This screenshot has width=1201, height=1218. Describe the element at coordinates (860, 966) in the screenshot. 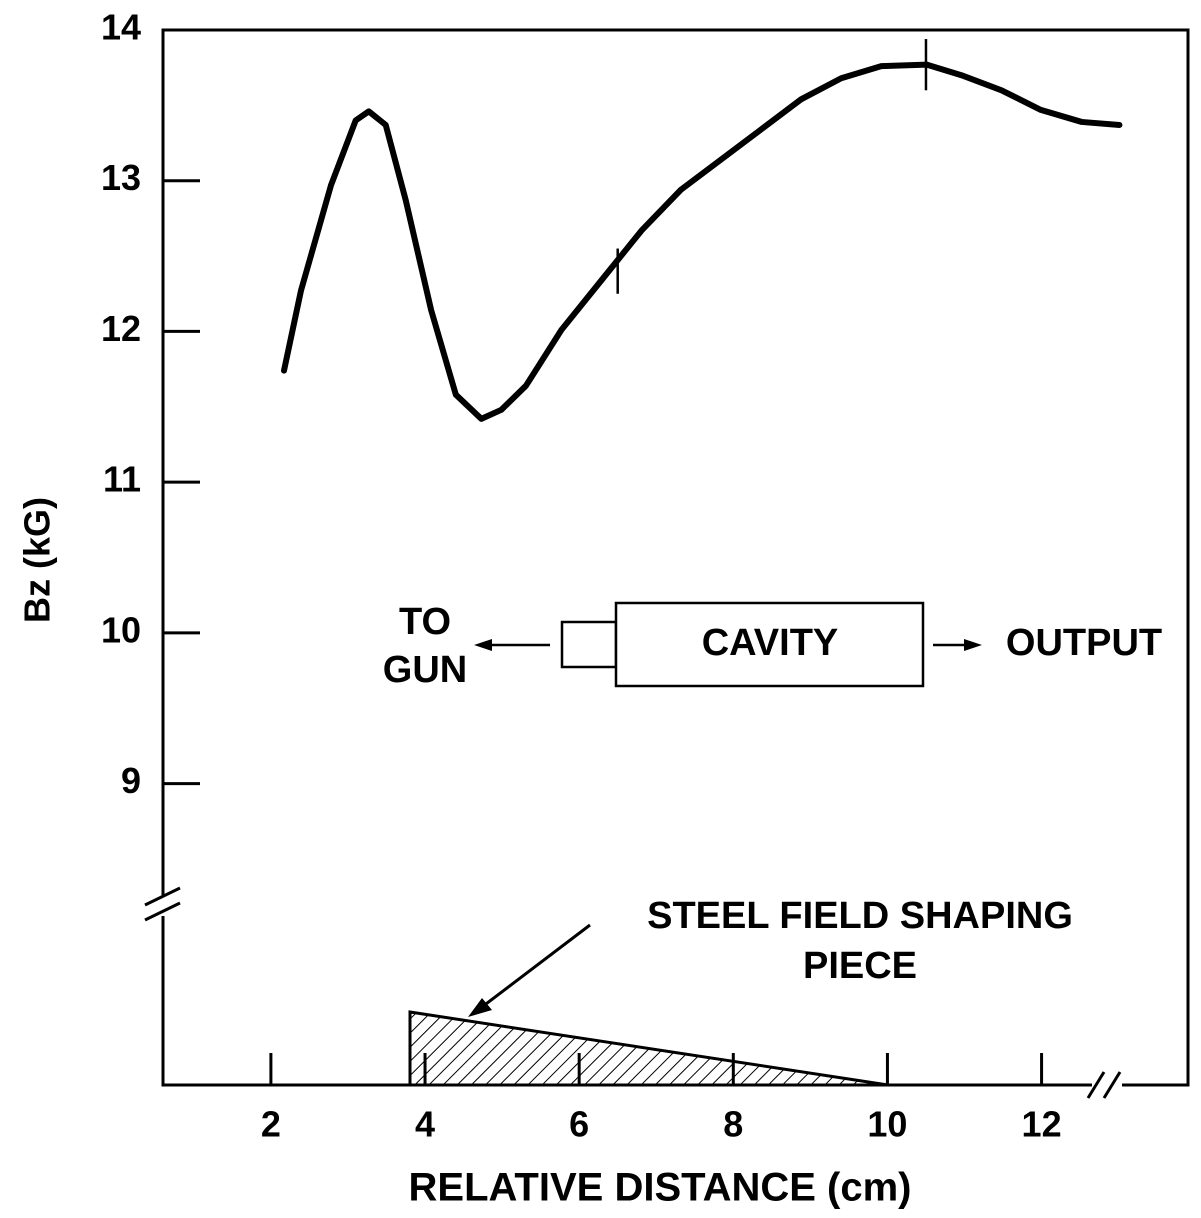

I see `annotation: PIECE` at that location.